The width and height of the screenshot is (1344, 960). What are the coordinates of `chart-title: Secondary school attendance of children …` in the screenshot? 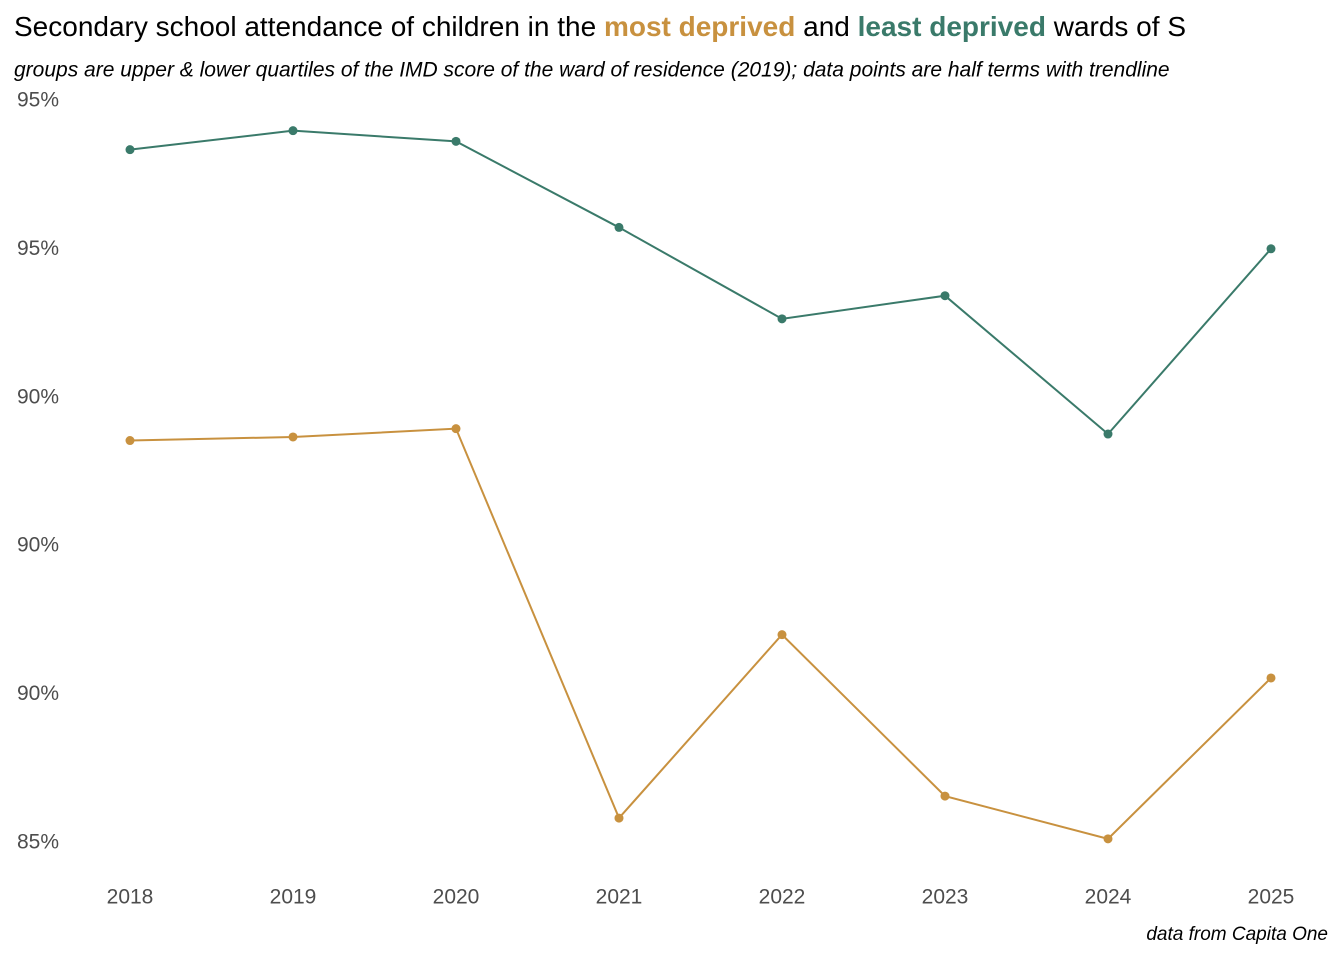 It's located at (600, 26).